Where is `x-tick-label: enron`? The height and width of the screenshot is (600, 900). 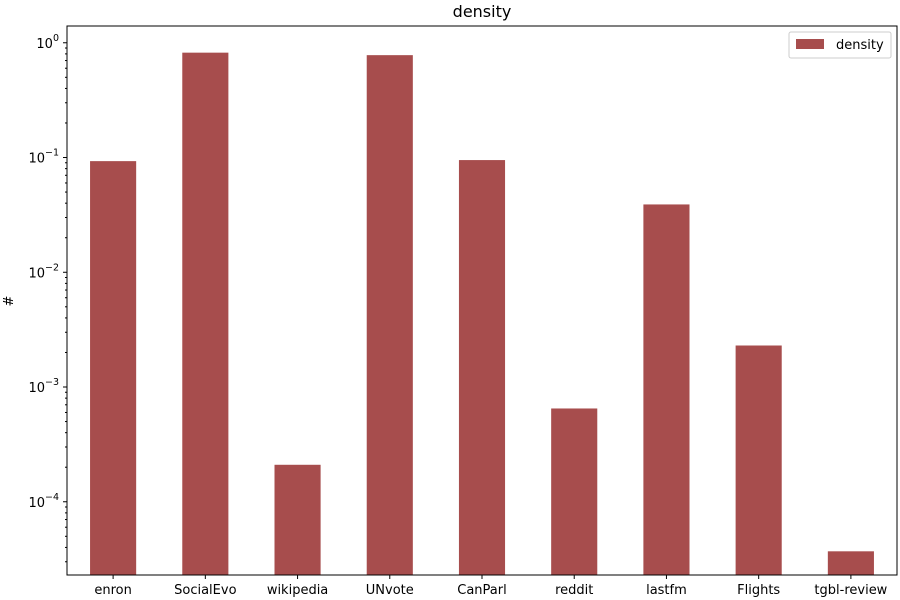 x-tick-label: enron is located at coordinates (113, 590).